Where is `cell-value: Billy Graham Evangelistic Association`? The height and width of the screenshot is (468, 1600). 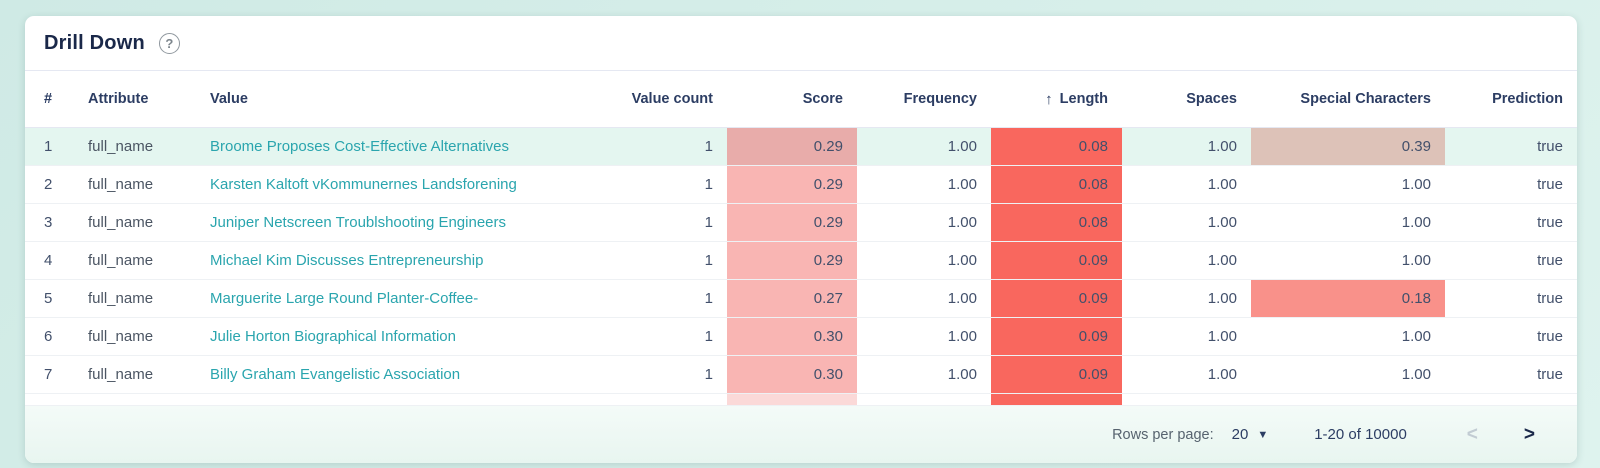
cell-value: Billy Graham Evangelistic Association is located at coordinates (399, 374).